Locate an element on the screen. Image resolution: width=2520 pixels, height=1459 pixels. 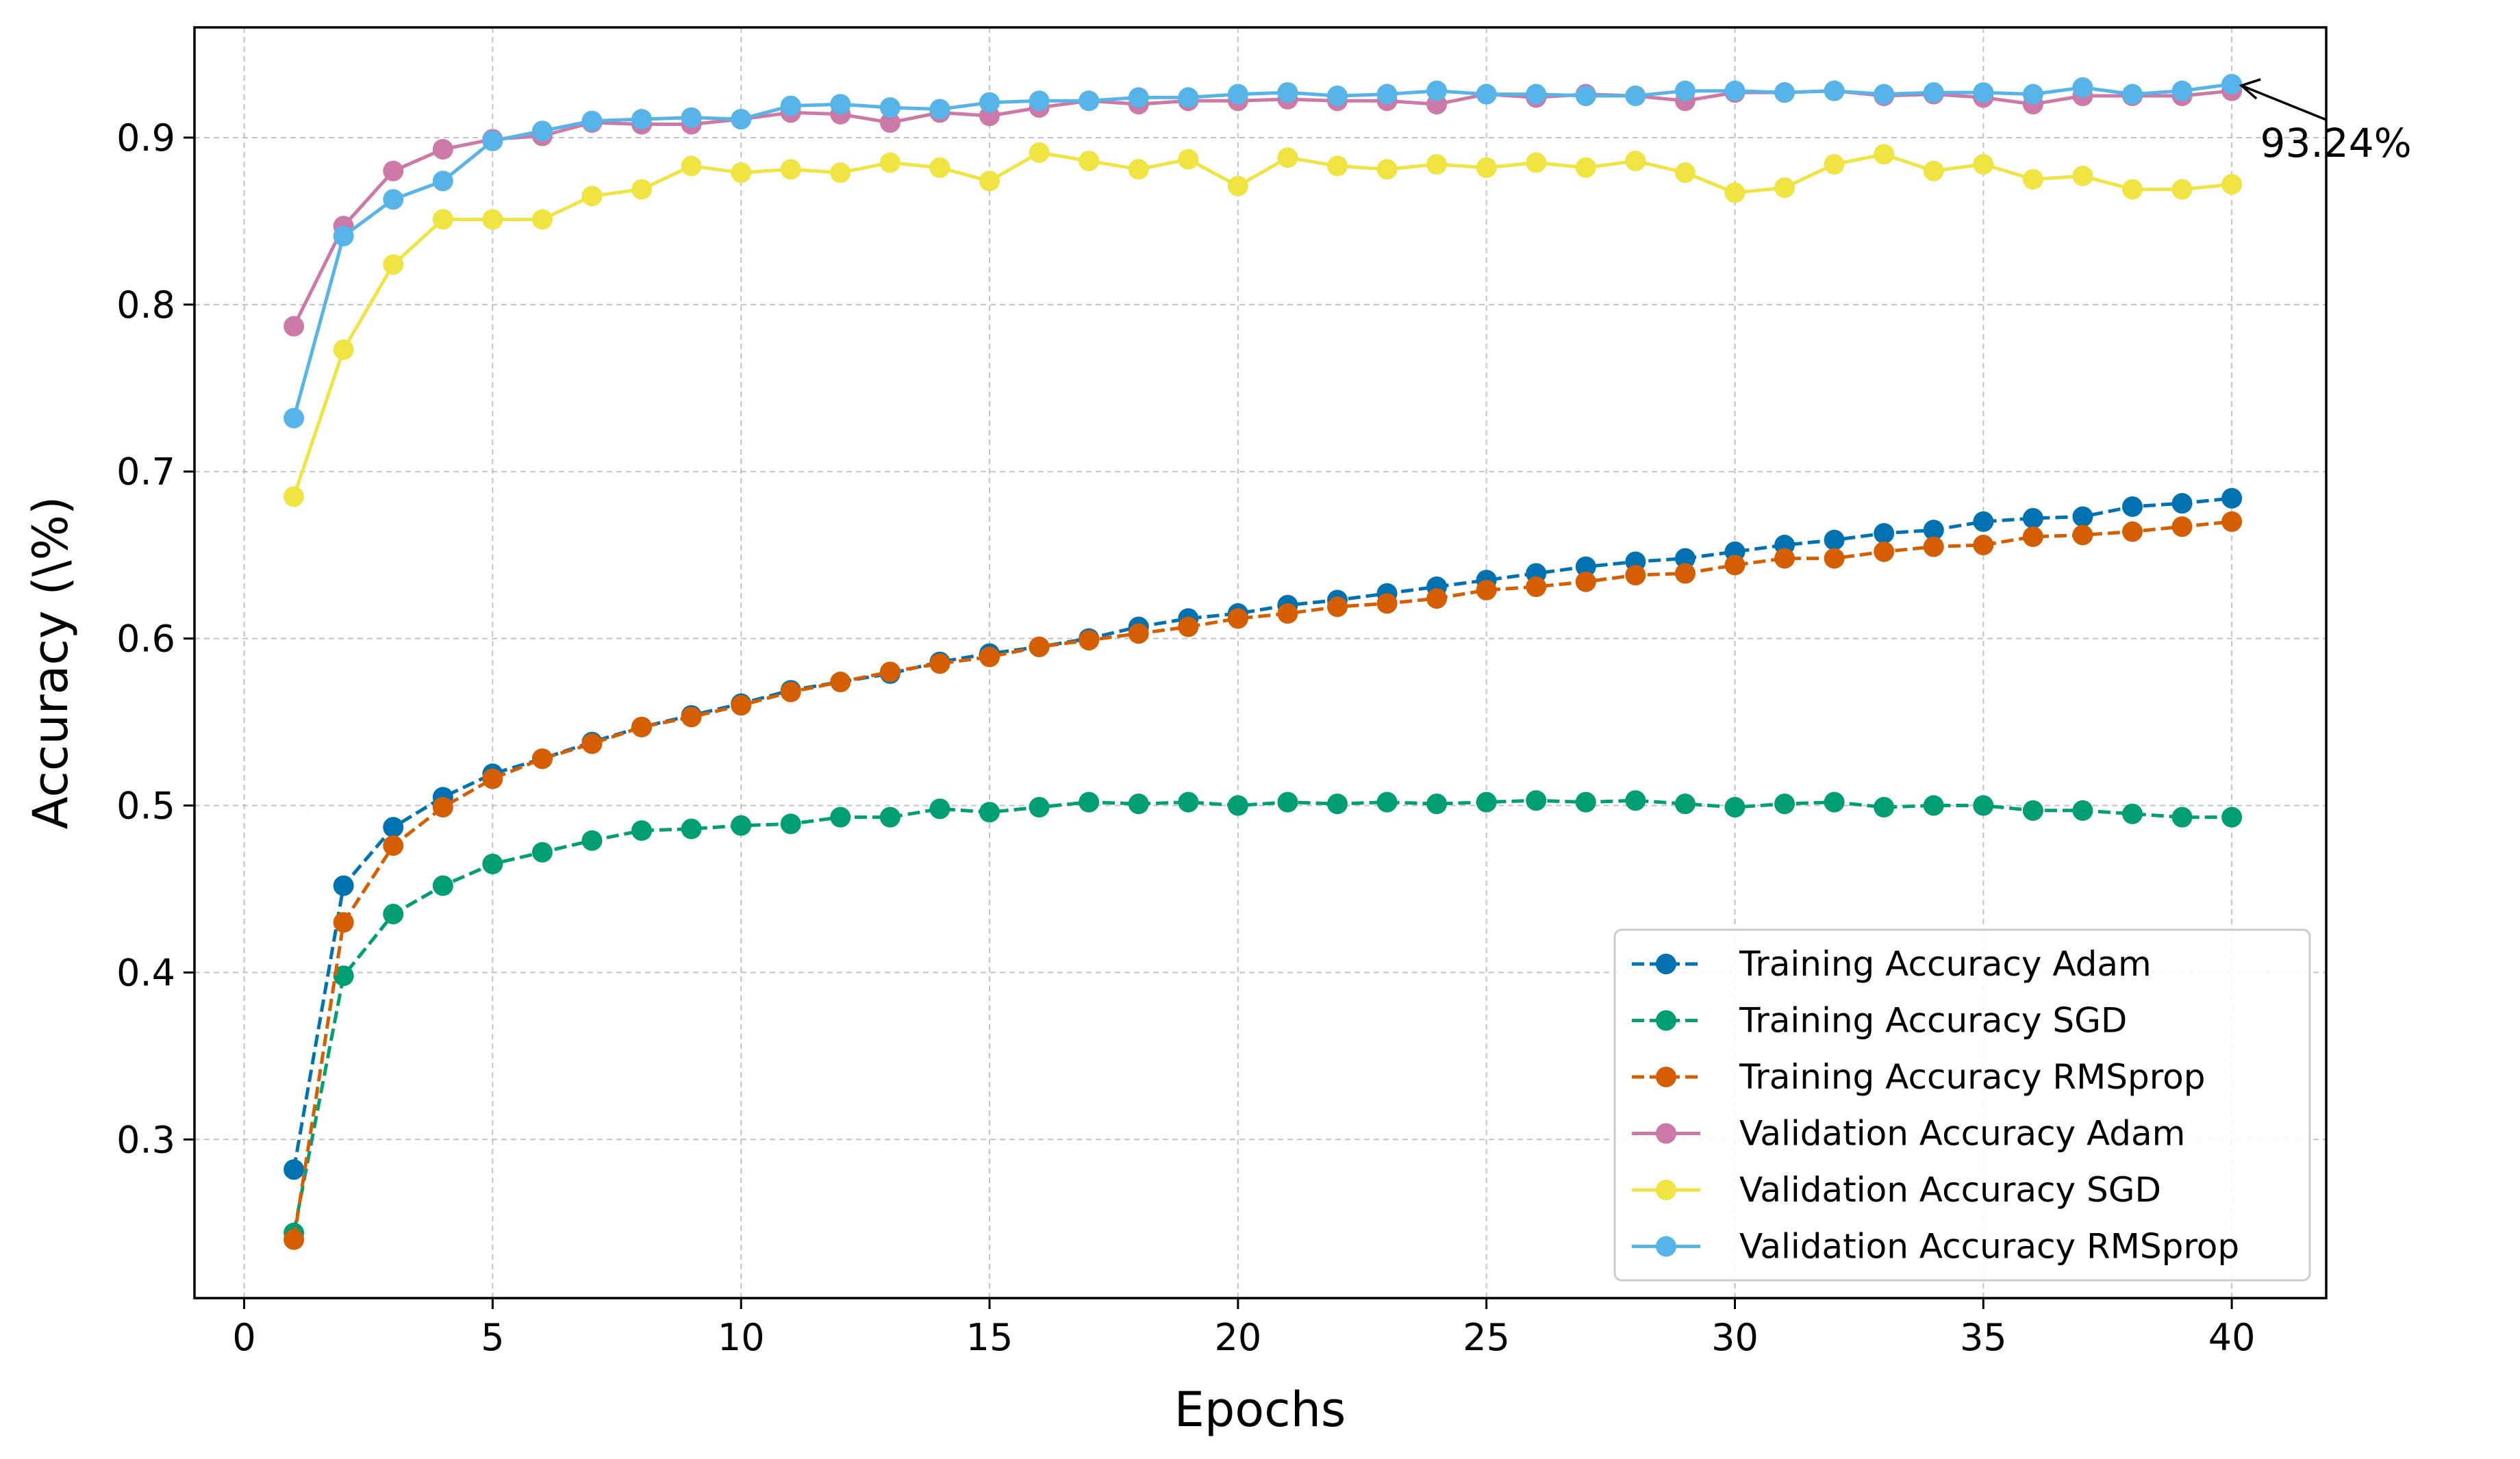
y-tick-label: 0.6 is located at coordinates (145, 639).